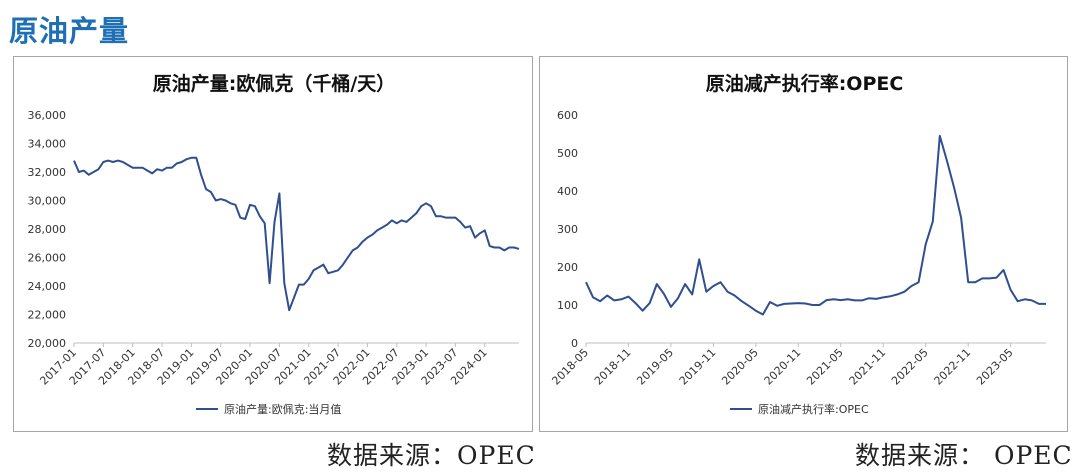 This screenshot has width=1080, height=473. I want to click on chart-title: 原油减产执行率:OPEC, so click(805, 83).